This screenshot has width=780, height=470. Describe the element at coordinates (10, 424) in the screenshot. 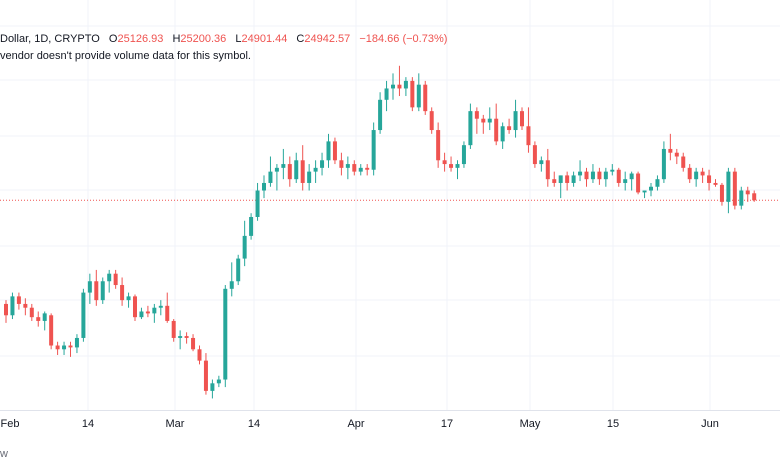

I see `x-tick-label: Feb` at that location.